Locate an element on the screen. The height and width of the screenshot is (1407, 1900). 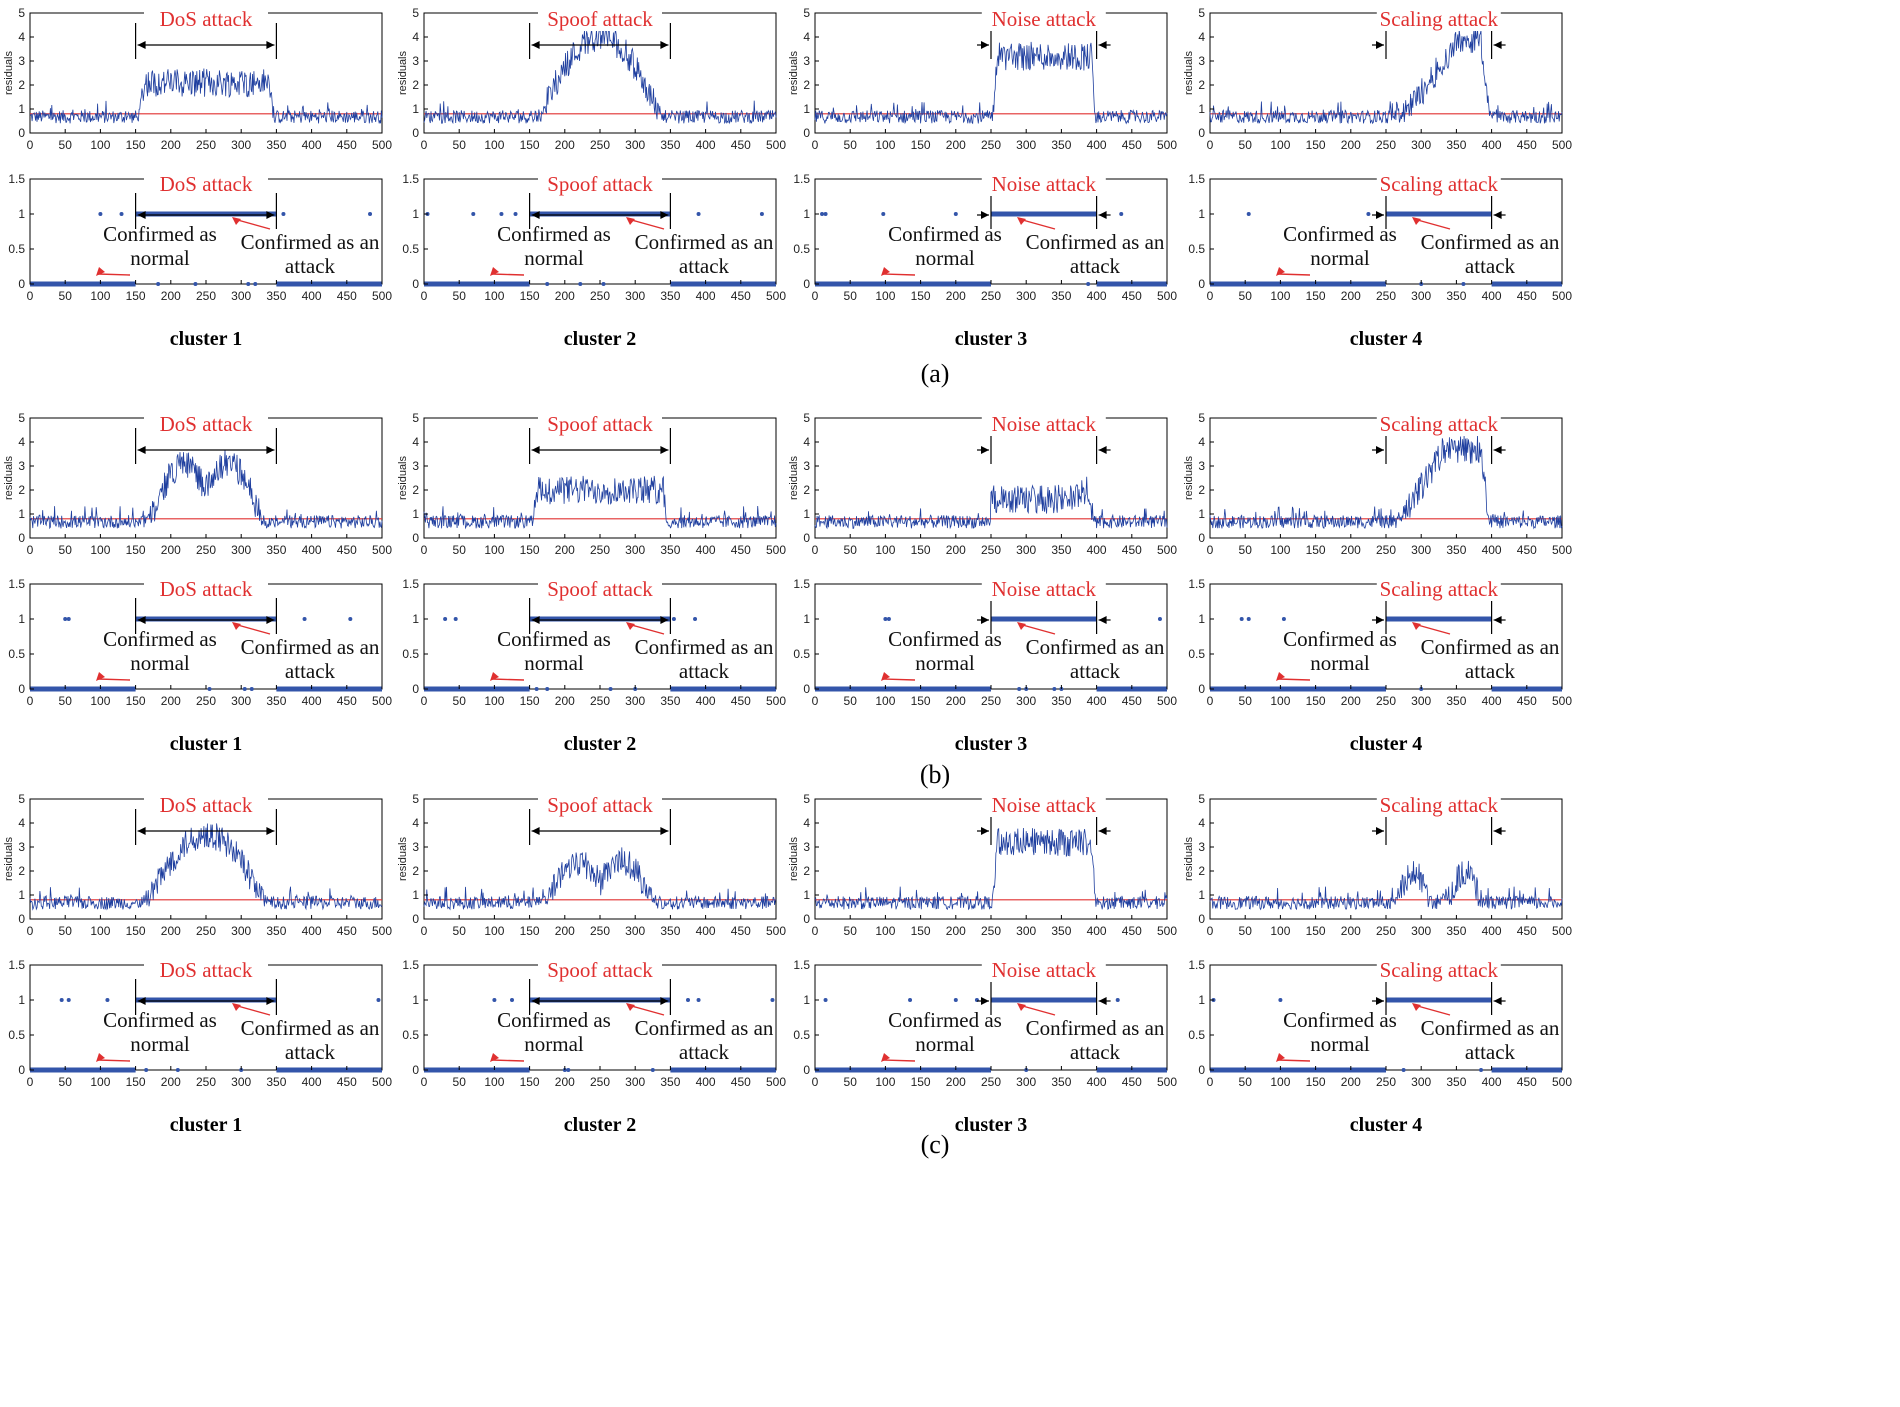
y-tick-label: 5 is located at coordinates (806, 13).